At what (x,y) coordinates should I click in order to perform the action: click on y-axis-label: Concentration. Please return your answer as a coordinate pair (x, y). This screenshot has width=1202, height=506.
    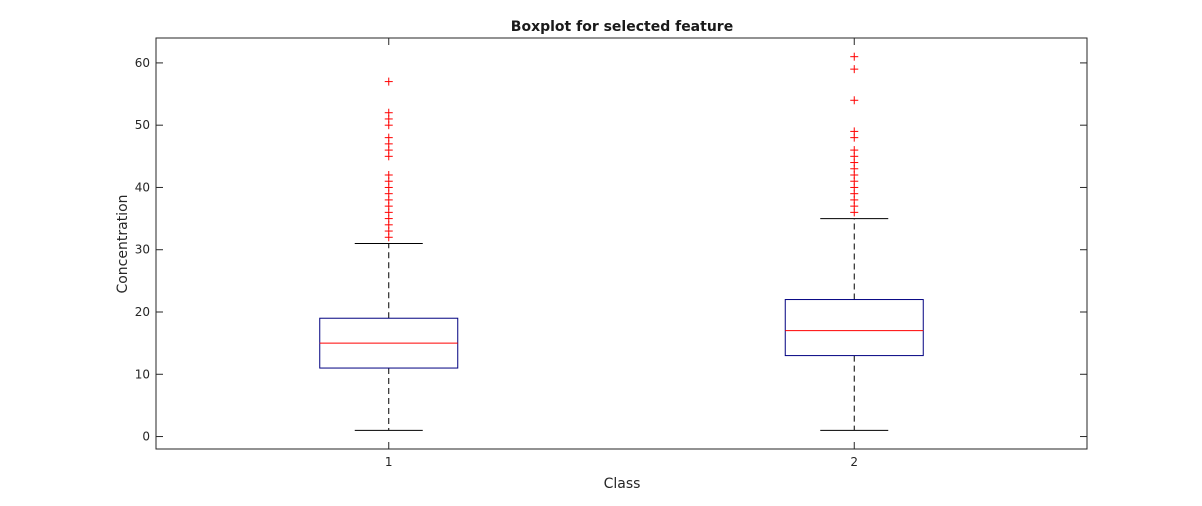
    Looking at the image, I should click on (123, 243).